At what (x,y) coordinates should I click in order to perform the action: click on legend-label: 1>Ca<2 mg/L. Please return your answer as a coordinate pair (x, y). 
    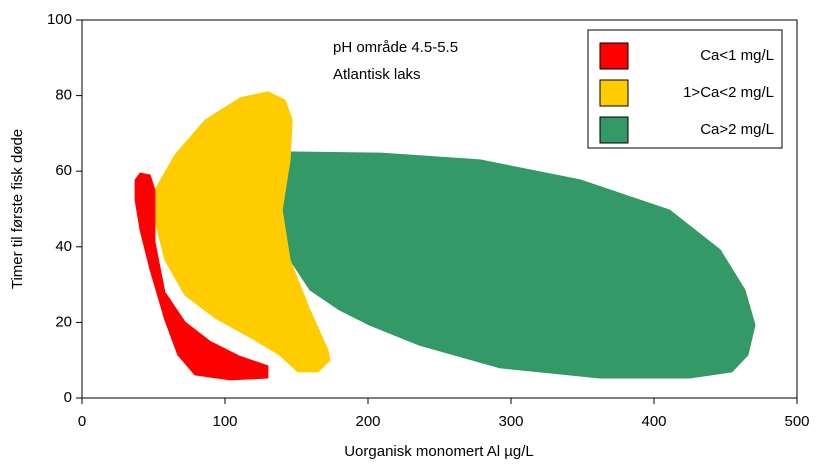
    Looking at the image, I should click on (728, 92).